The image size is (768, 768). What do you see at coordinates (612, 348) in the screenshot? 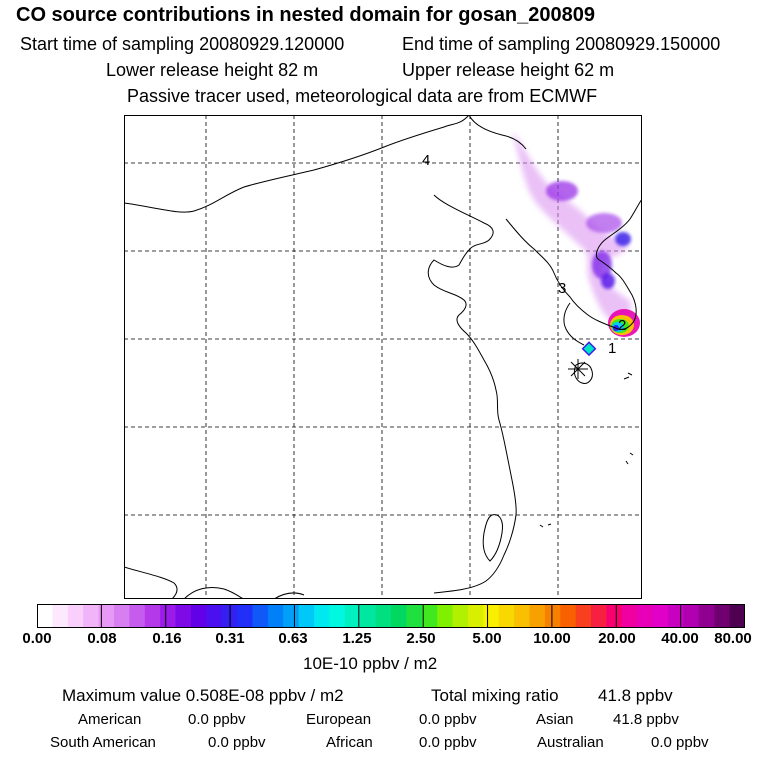
I see `map-label-1: 1` at bounding box center [612, 348].